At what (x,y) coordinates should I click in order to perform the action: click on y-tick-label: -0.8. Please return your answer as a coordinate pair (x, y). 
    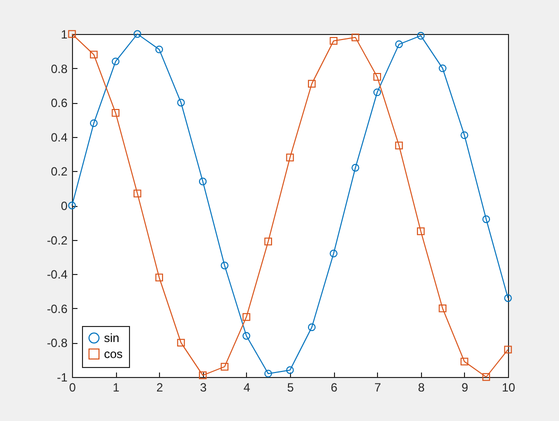
    Looking at the image, I should click on (57, 343).